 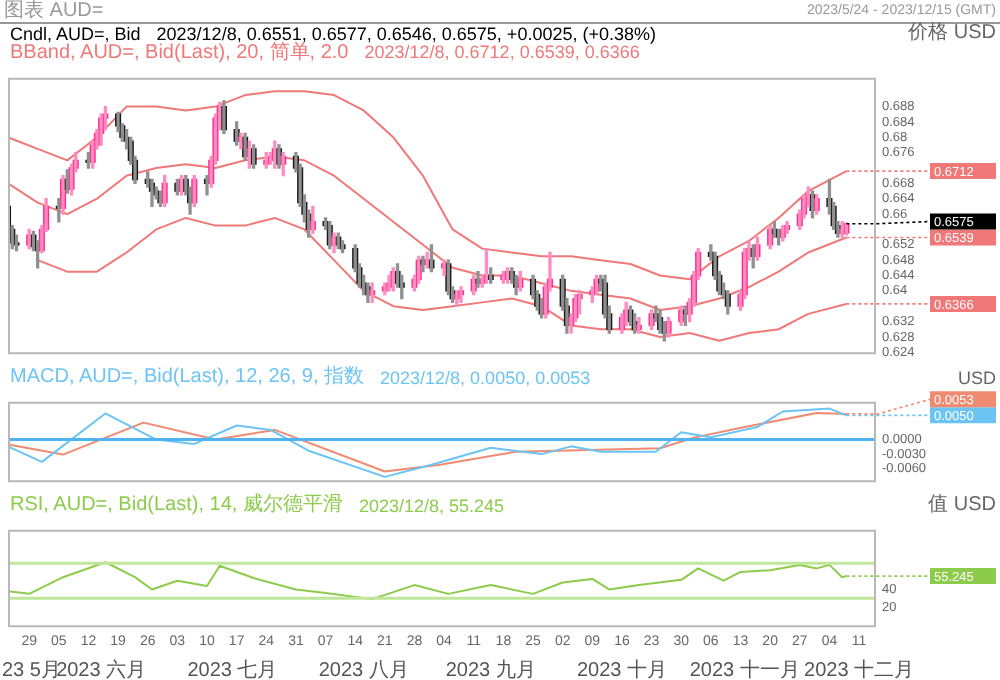 What do you see at coordinates (744, 668) in the screenshot?
I see `x2-tick-label: 2023 十一月` at bounding box center [744, 668].